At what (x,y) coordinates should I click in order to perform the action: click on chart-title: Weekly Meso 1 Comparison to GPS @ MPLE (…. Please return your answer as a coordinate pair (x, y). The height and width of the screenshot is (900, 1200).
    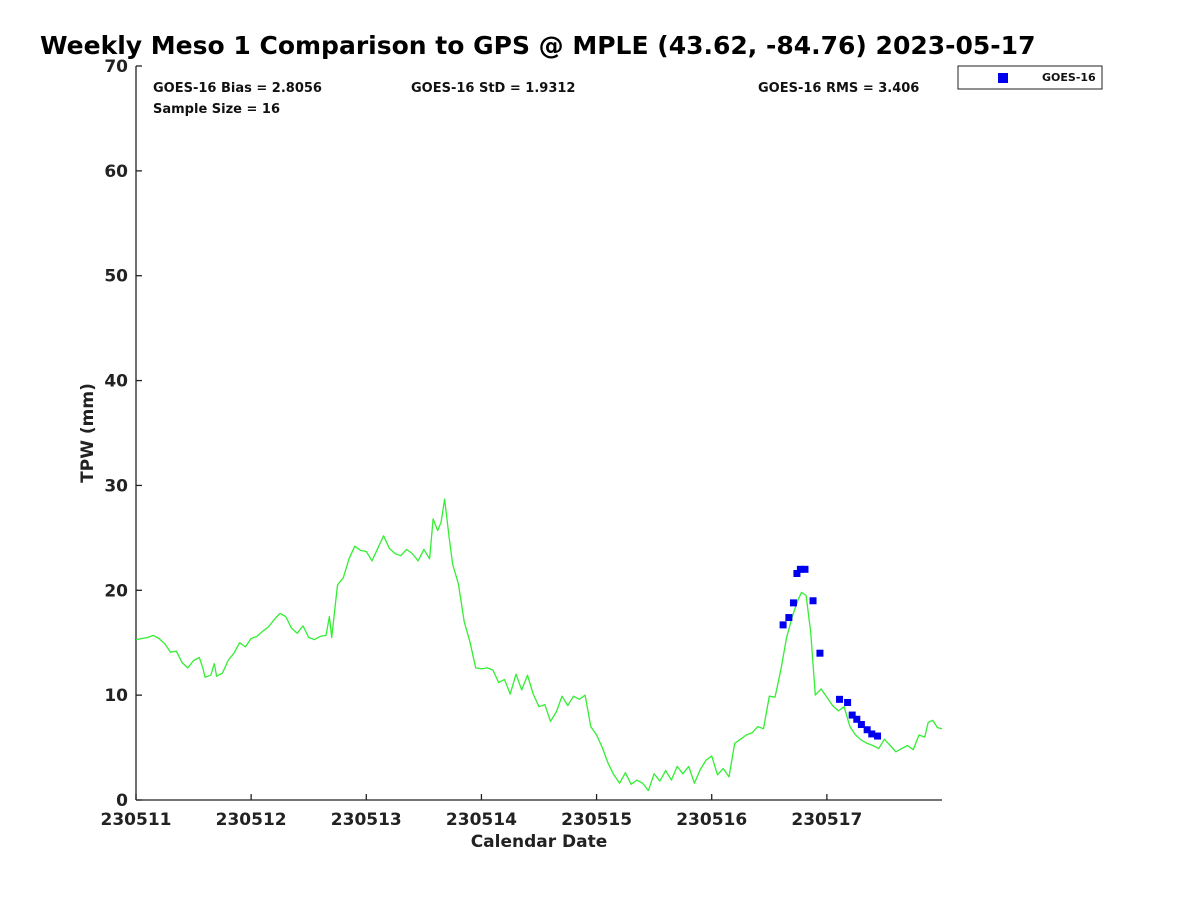
    Looking at the image, I should click on (537, 45).